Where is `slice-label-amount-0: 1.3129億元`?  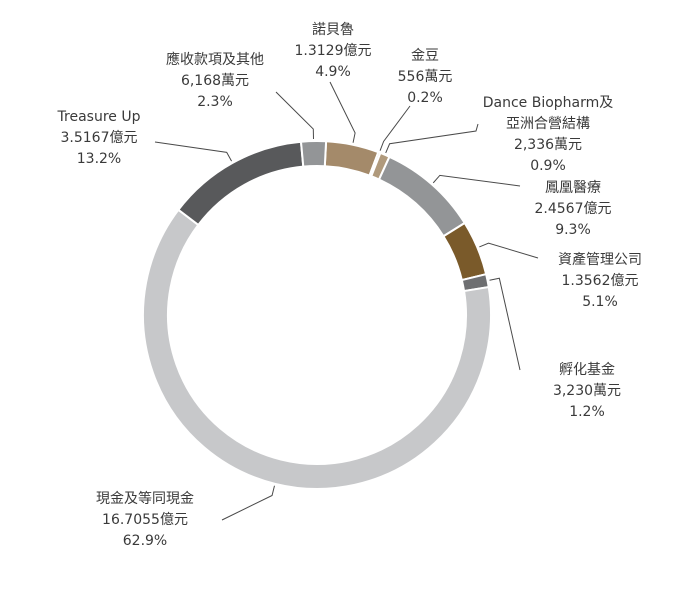 slice-label-amount-0: 1.3129億元 is located at coordinates (333, 51).